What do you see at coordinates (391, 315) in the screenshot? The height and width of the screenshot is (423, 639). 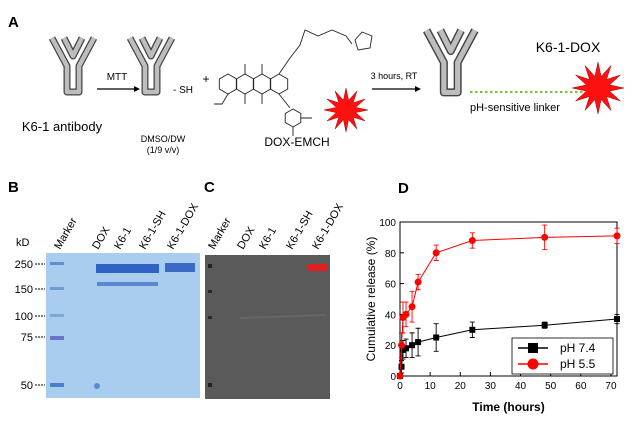 I see `y-tick-label: 40` at bounding box center [391, 315].